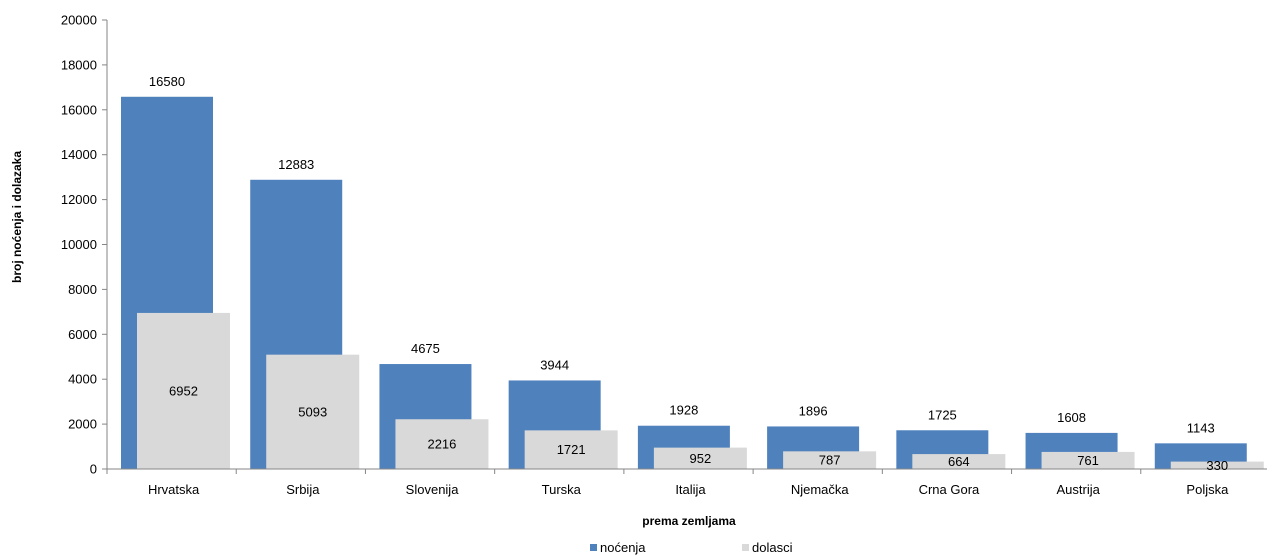 This screenshot has height=558, width=1267. I want to click on x-tick-label: Crna Gora, so click(949, 489).